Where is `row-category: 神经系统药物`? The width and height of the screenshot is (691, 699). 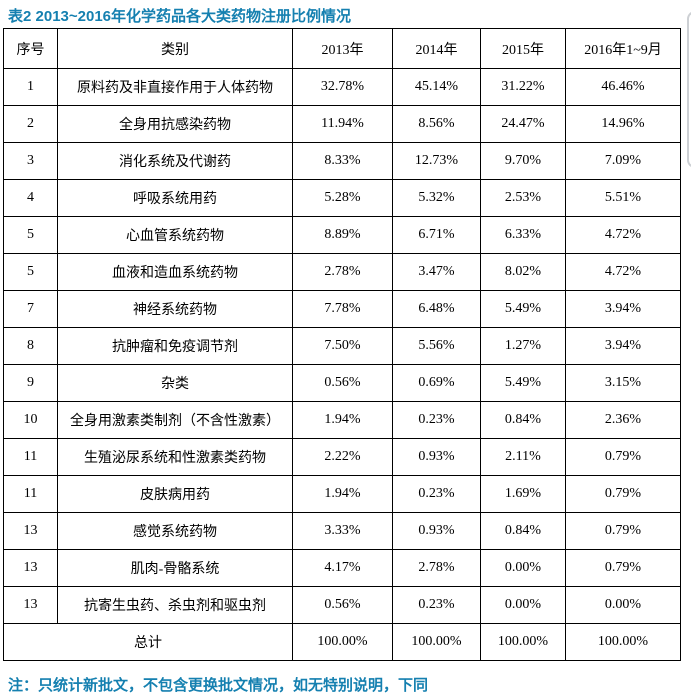 row-category: 神经系统药物 is located at coordinates (175, 309).